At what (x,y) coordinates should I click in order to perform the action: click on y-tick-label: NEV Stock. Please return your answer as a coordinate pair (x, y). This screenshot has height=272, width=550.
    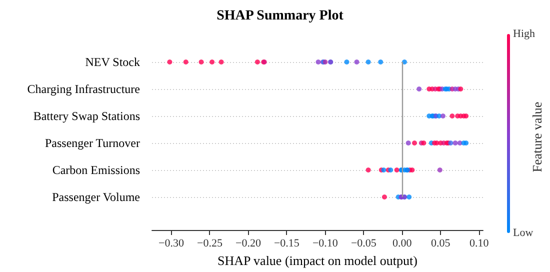
    Looking at the image, I should click on (112, 62).